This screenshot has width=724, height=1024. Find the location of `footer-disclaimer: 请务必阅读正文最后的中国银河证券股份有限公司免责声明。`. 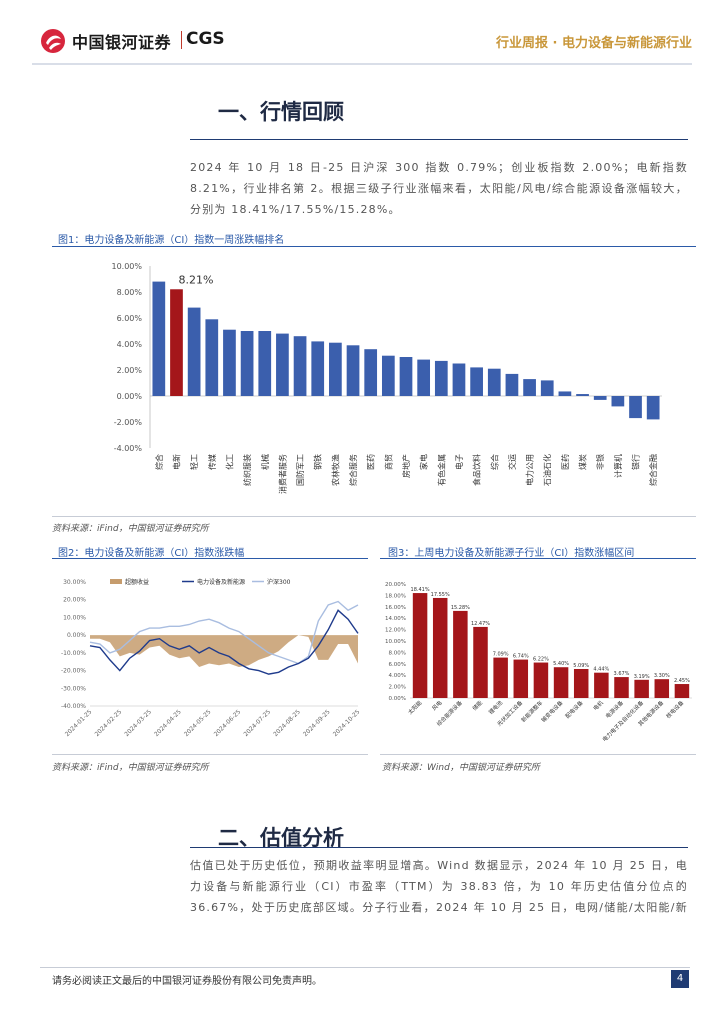

footer-disclaimer: 请务必阅读正文最后的中国银河证券股份有限公司免责声明。 is located at coordinates (187, 981).